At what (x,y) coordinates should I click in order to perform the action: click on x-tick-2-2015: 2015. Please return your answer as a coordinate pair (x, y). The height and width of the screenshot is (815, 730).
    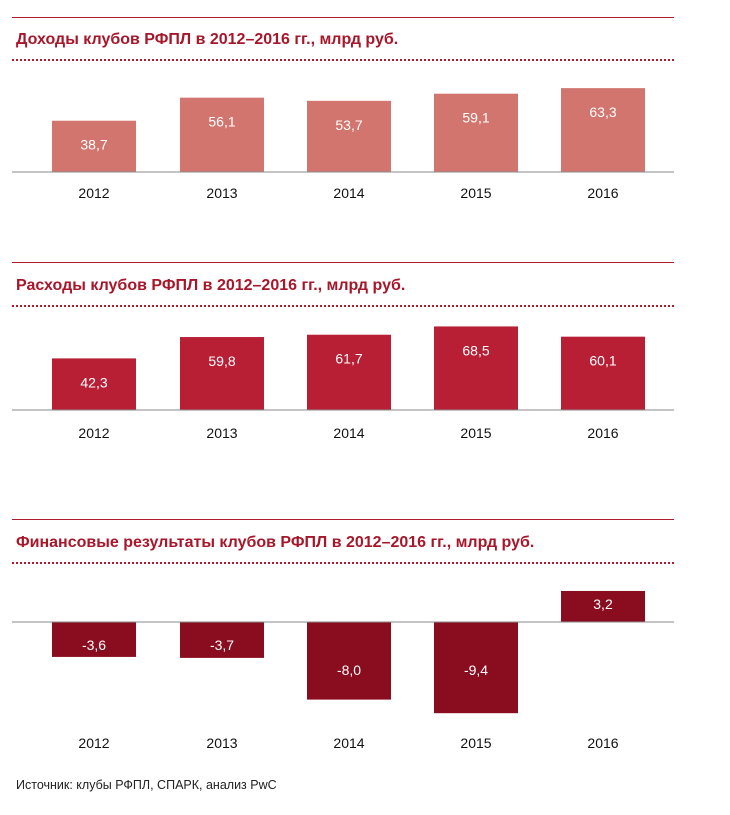
    Looking at the image, I should click on (475, 433).